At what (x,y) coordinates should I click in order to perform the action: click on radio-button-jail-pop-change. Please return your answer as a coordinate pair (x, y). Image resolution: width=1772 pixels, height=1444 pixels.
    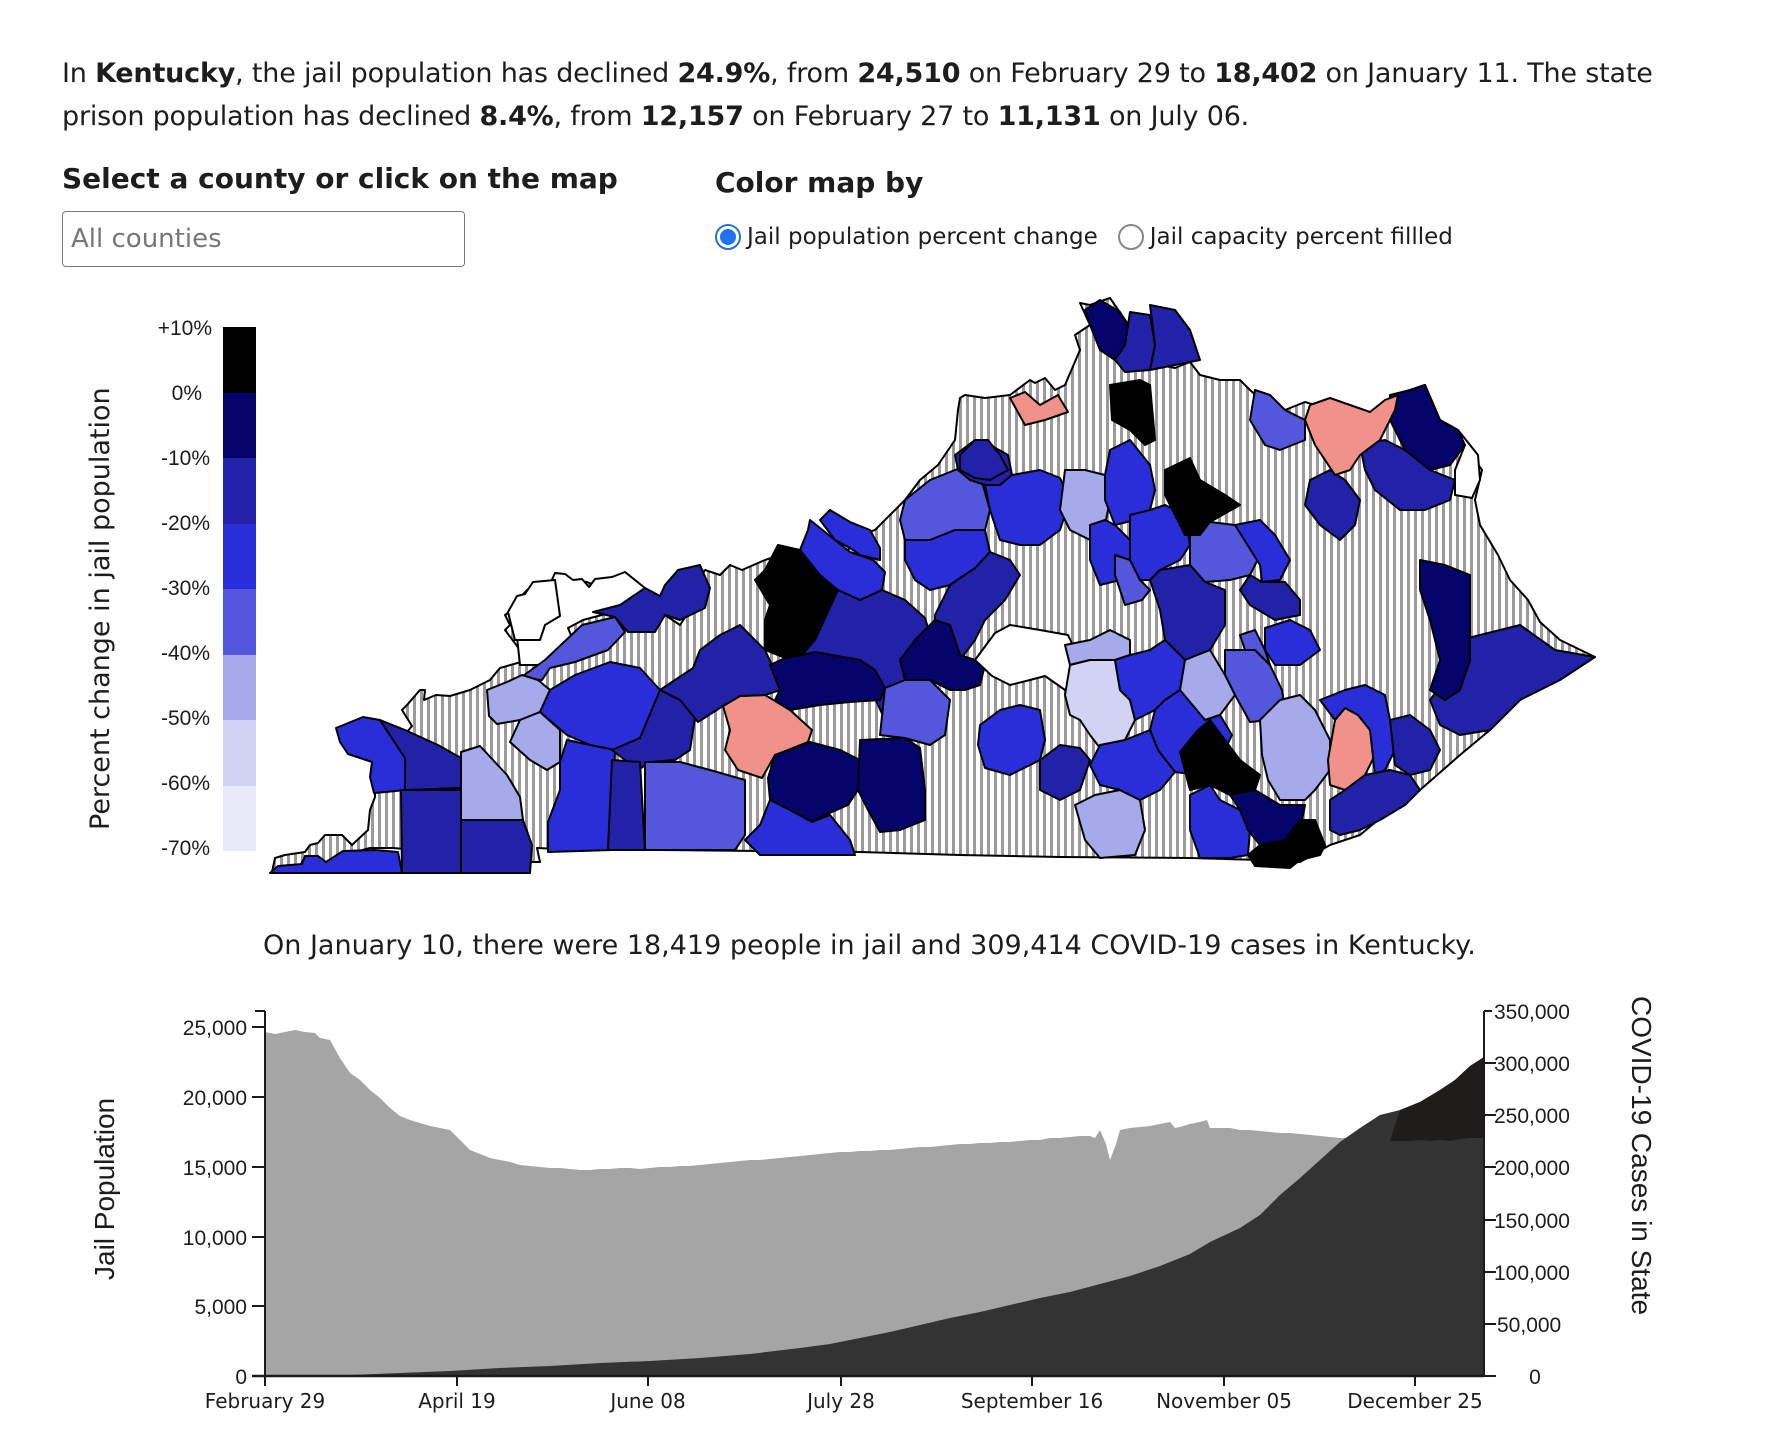
    Looking at the image, I should click on (728, 237).